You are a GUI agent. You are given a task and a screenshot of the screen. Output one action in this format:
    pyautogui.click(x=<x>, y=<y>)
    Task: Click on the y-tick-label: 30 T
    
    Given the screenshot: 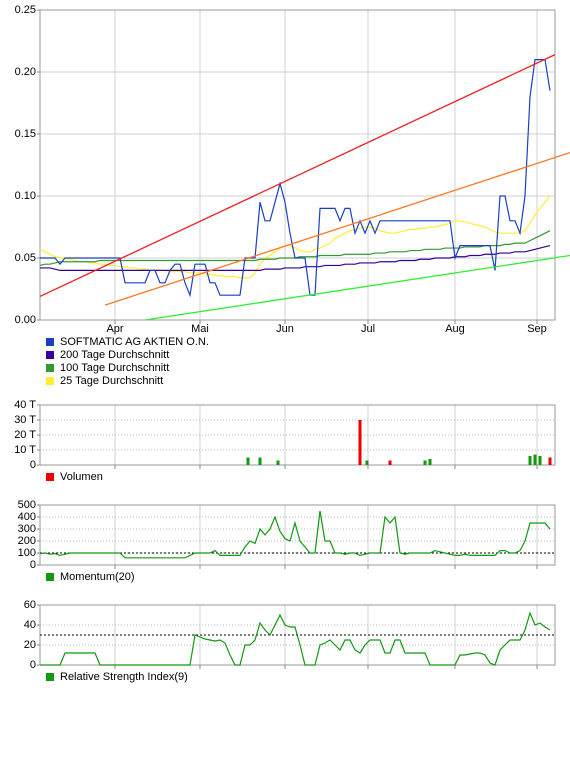 What is the action you would take?
    pyautogui.click(x=25, y=420)
    